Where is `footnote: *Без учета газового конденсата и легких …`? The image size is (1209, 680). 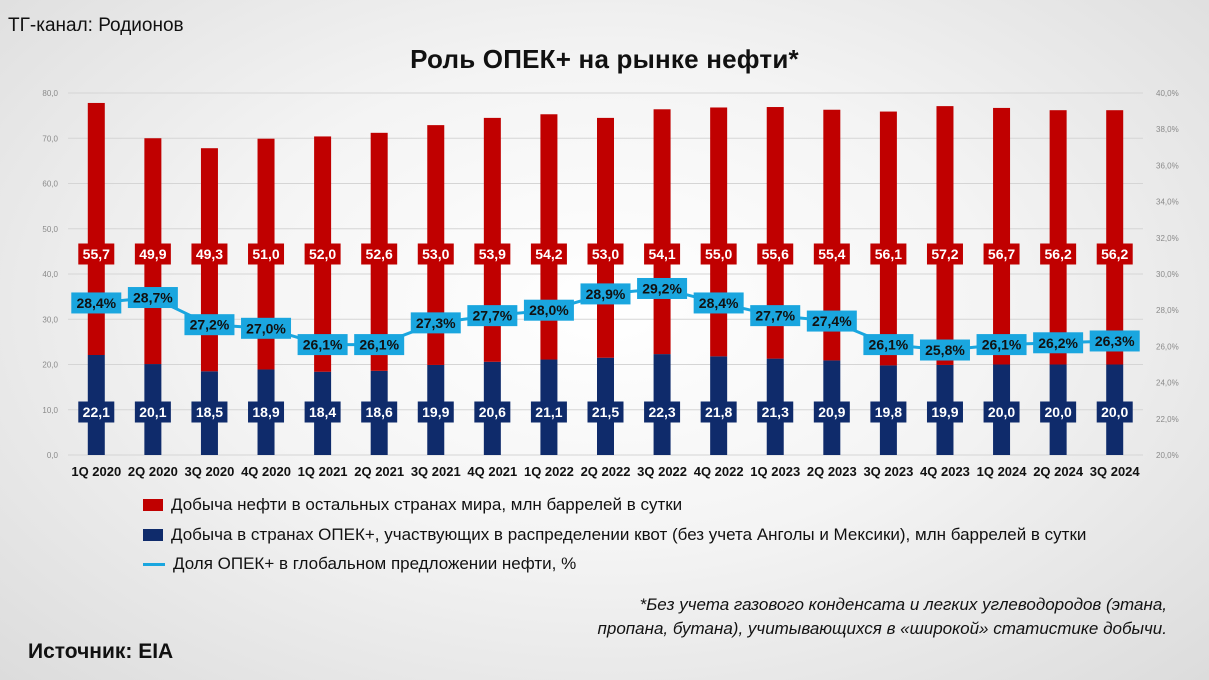
footnote: *Без учета газового конденсата и легких … is located at coordinates (857, 617).